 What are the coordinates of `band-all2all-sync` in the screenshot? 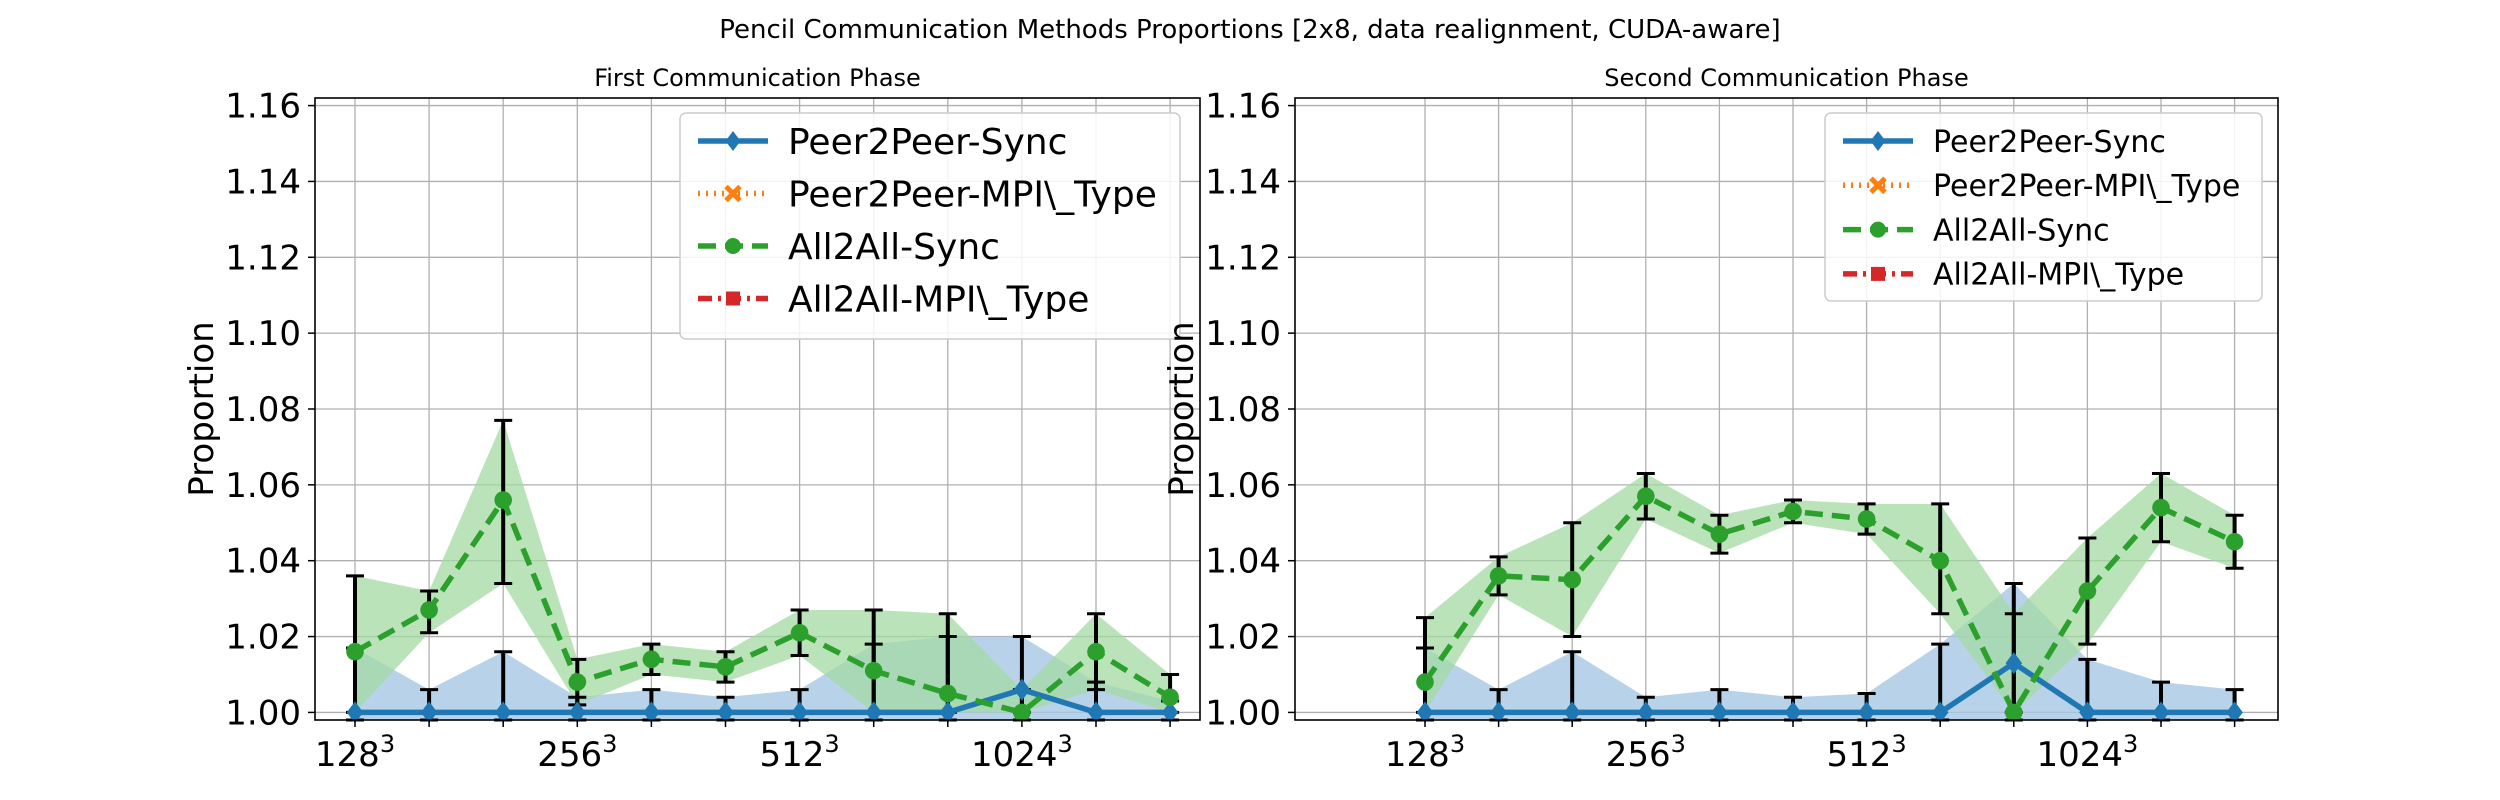 It's located at (1830, 593).